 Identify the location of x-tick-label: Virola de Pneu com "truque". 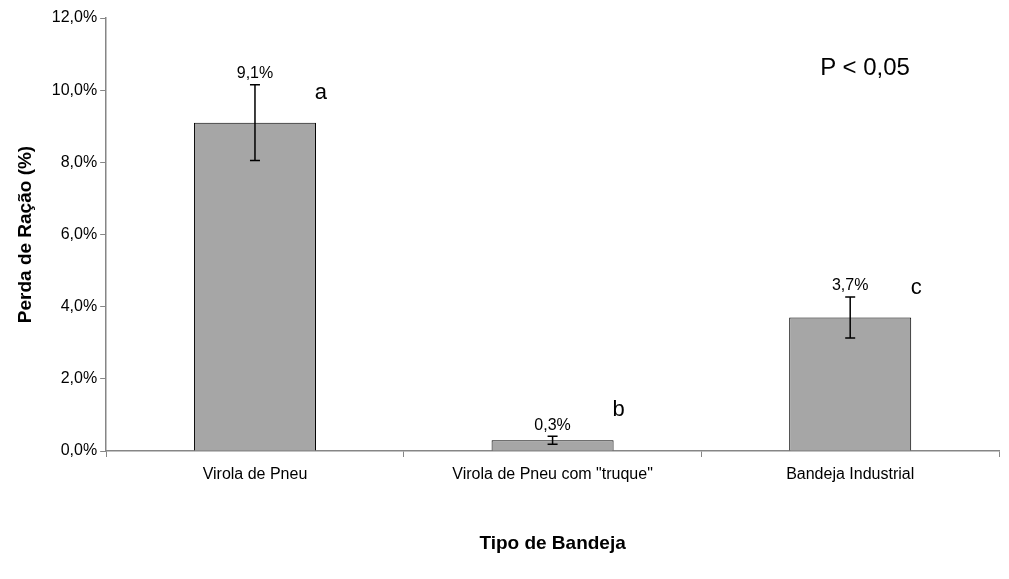
(552, 474).